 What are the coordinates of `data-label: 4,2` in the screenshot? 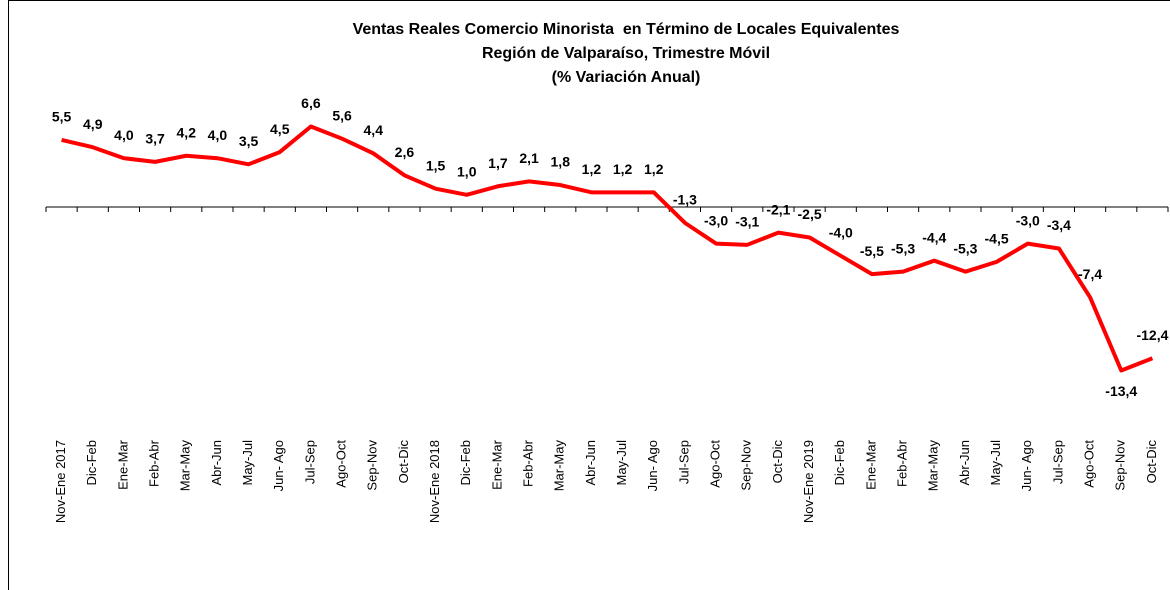 It's located at (187, 132).